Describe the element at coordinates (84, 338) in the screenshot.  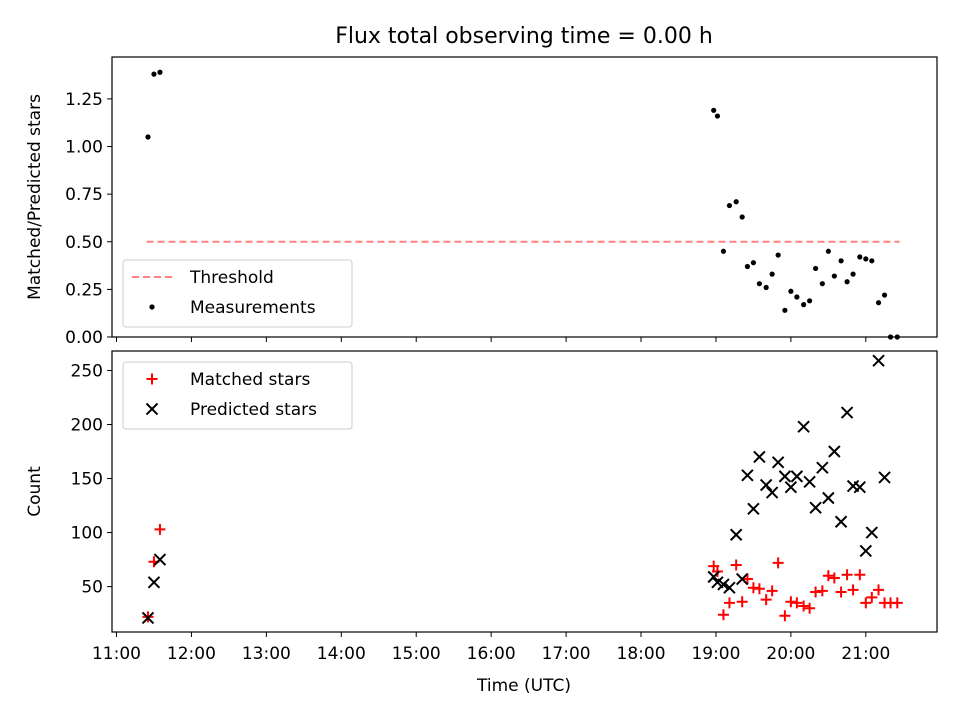
I see `y-tick-label: 0.00` at that location.